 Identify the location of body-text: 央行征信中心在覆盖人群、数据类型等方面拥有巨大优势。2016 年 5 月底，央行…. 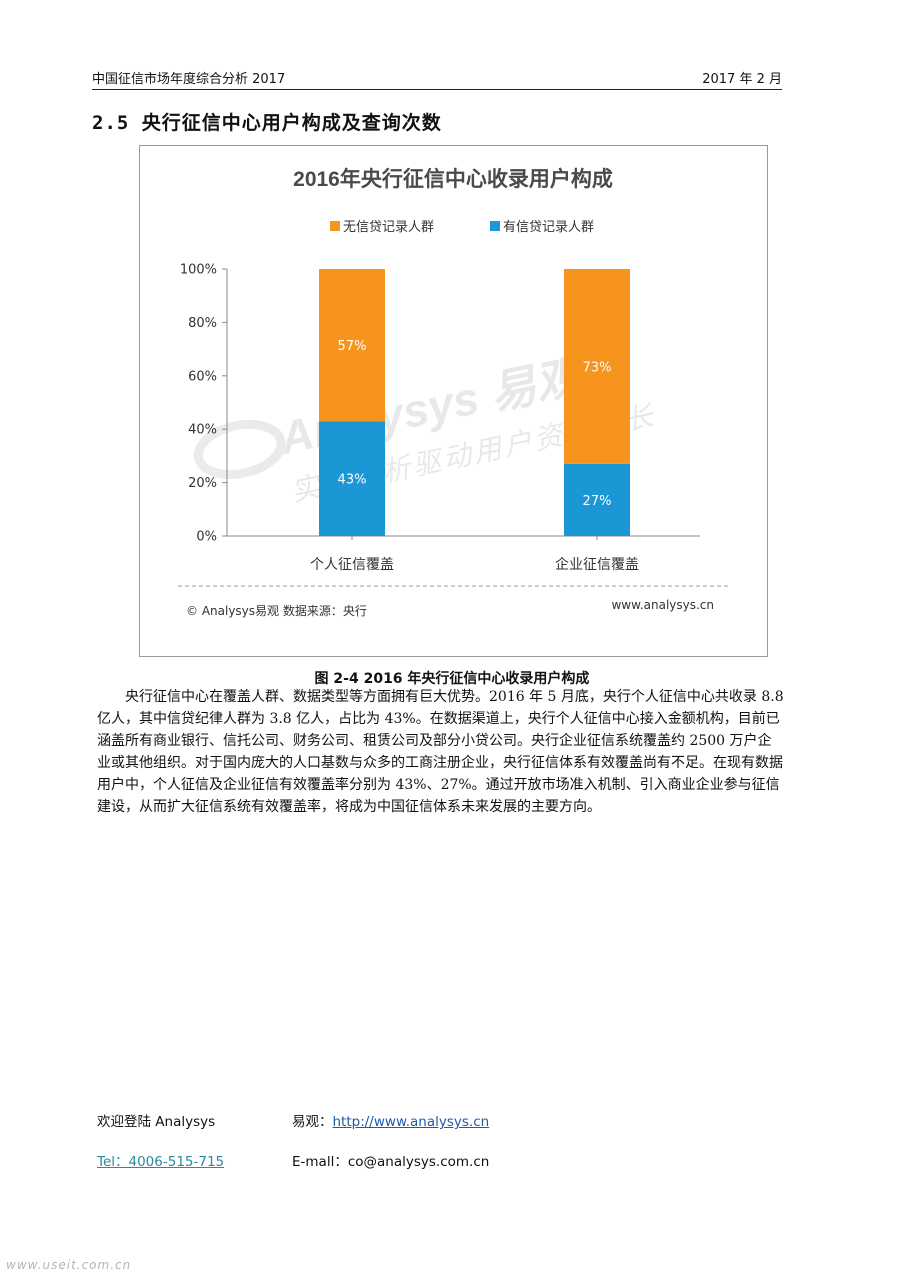
(441, 752).